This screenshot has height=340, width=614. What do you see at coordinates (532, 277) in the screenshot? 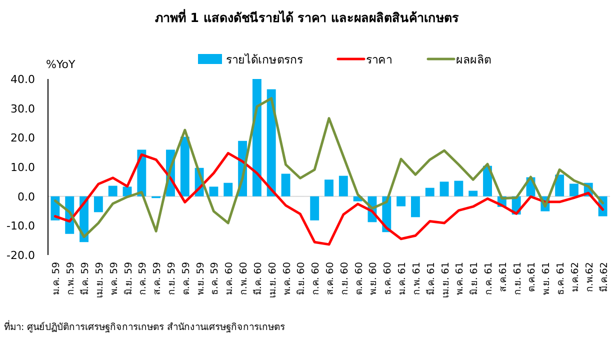
I see `x-tick-label: ต.ค.61` at bounding box center [532, 277].